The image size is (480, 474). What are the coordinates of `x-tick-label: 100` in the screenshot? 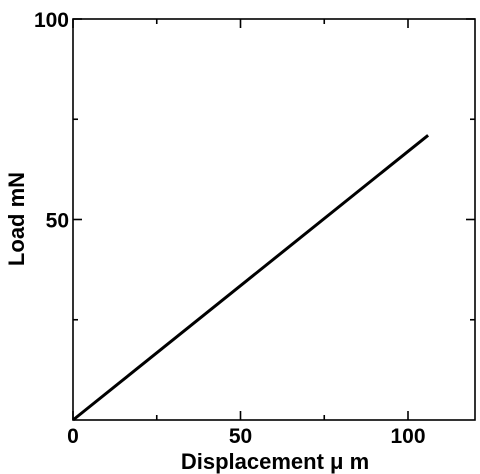 It's located at (407, 436).